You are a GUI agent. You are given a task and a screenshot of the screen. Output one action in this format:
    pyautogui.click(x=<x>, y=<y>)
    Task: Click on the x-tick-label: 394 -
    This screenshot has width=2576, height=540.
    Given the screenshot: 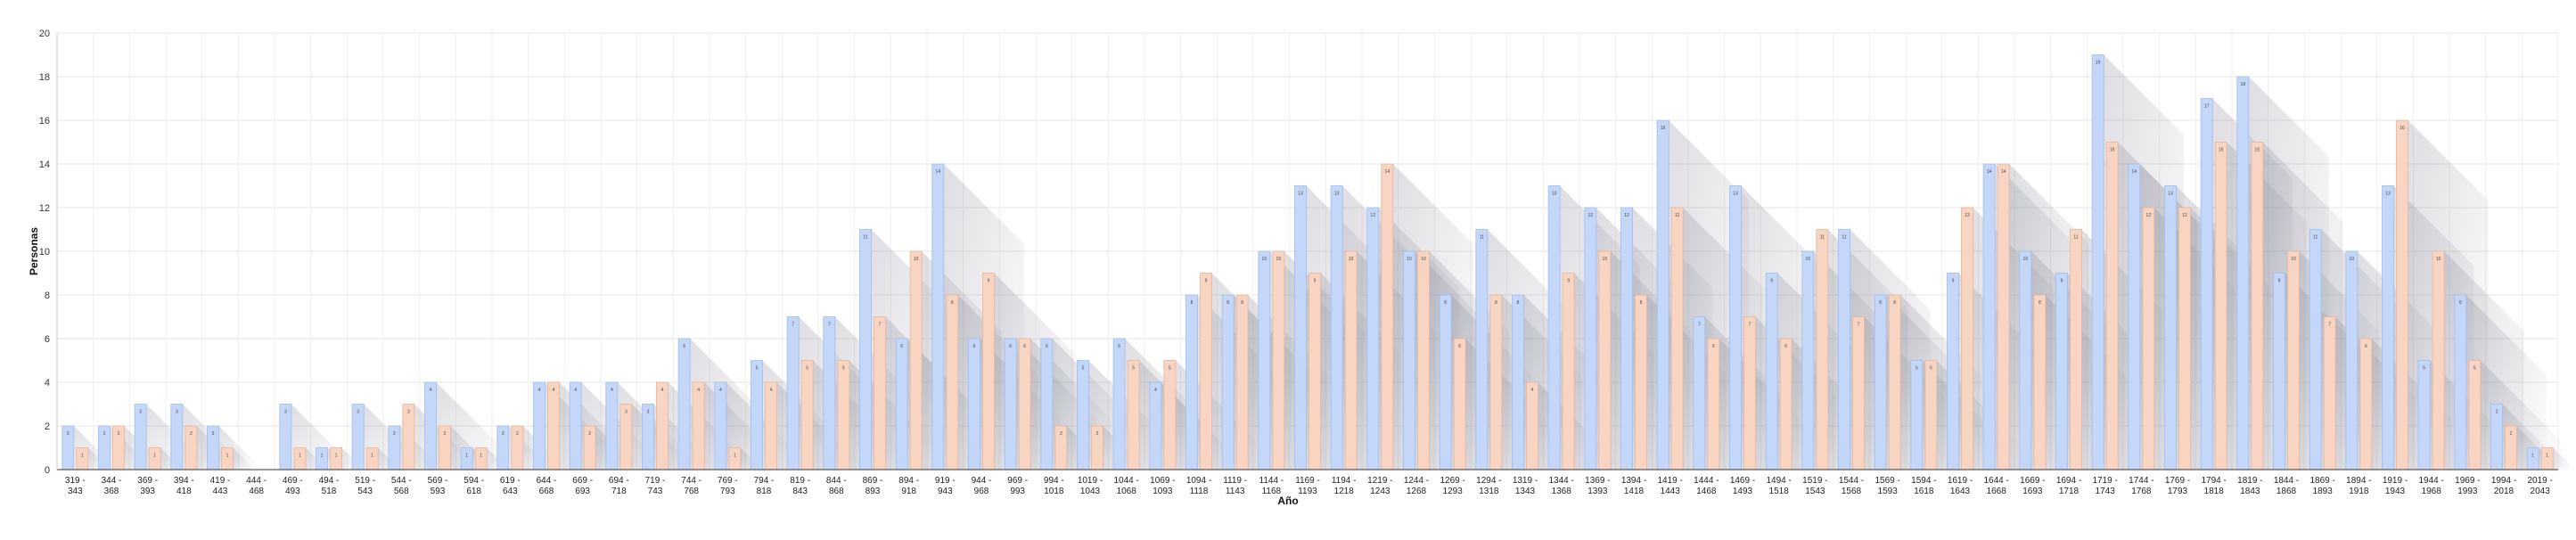 What is the action you would take?
    pyautogui.click(x=184, y=481)
    